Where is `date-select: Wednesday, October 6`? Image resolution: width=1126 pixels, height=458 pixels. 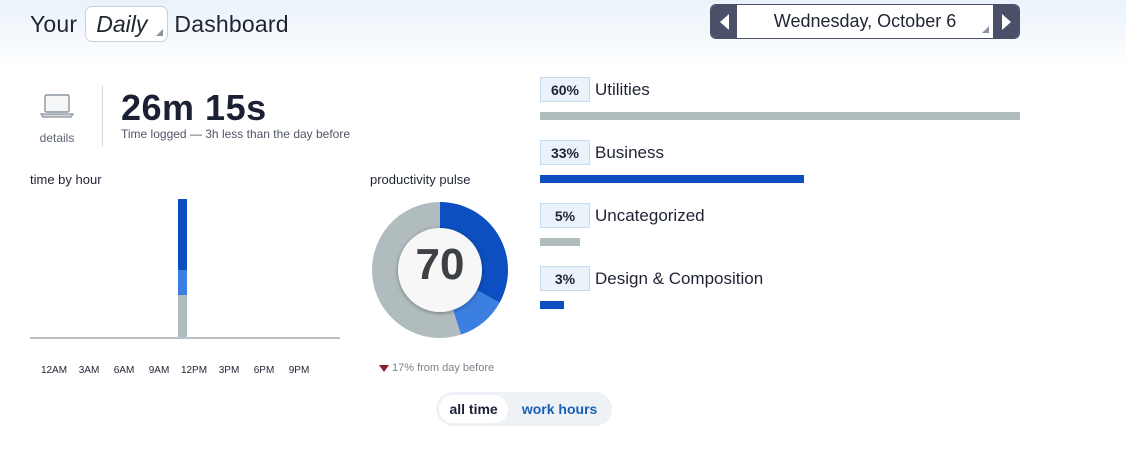
date-select: Wednesday, October 6 is located at coordinates (865, 21).